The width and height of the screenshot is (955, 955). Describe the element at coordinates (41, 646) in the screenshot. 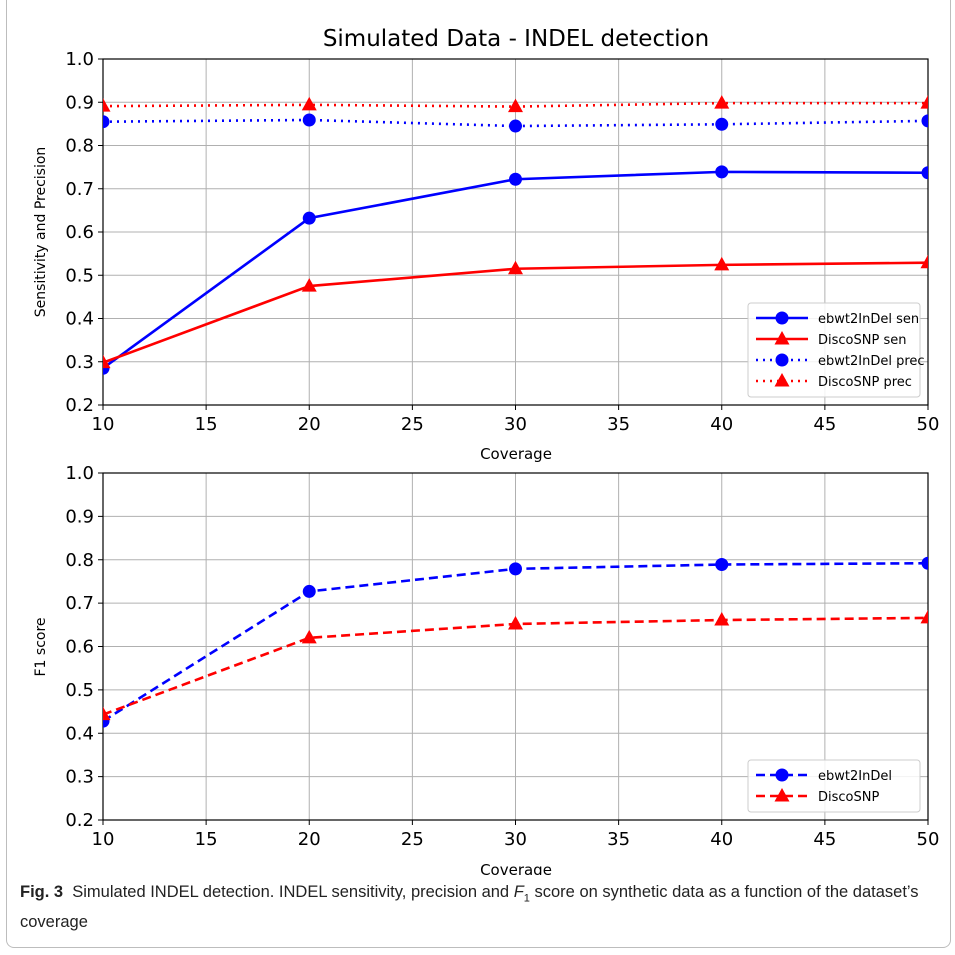

I see `ylabel-bottom: F1 score` at that location.